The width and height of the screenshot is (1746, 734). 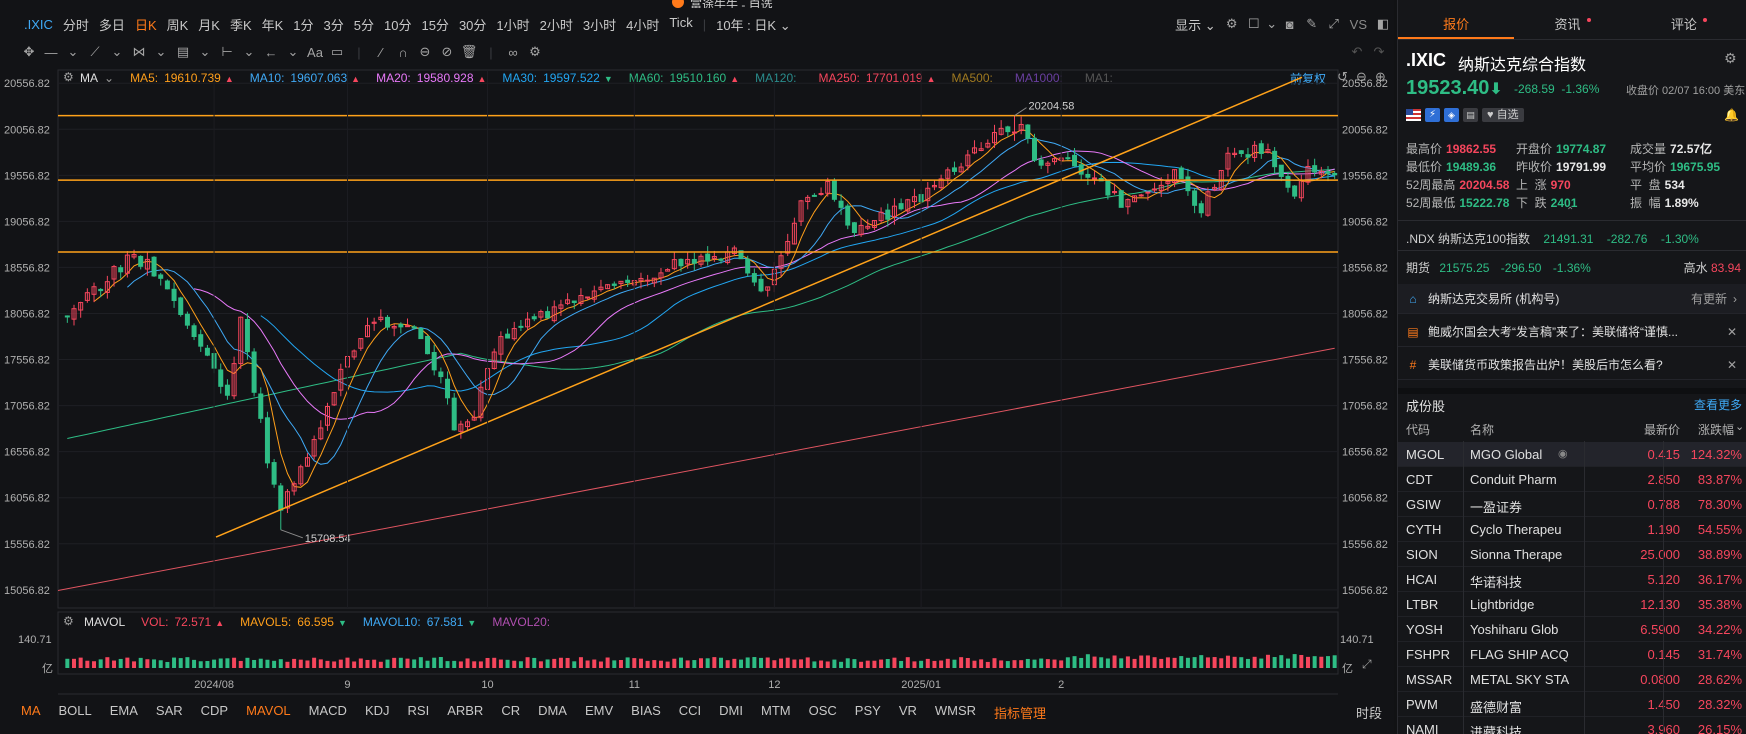 I want to click on text-tool-icon: Aa, so click(x=315, y=52).